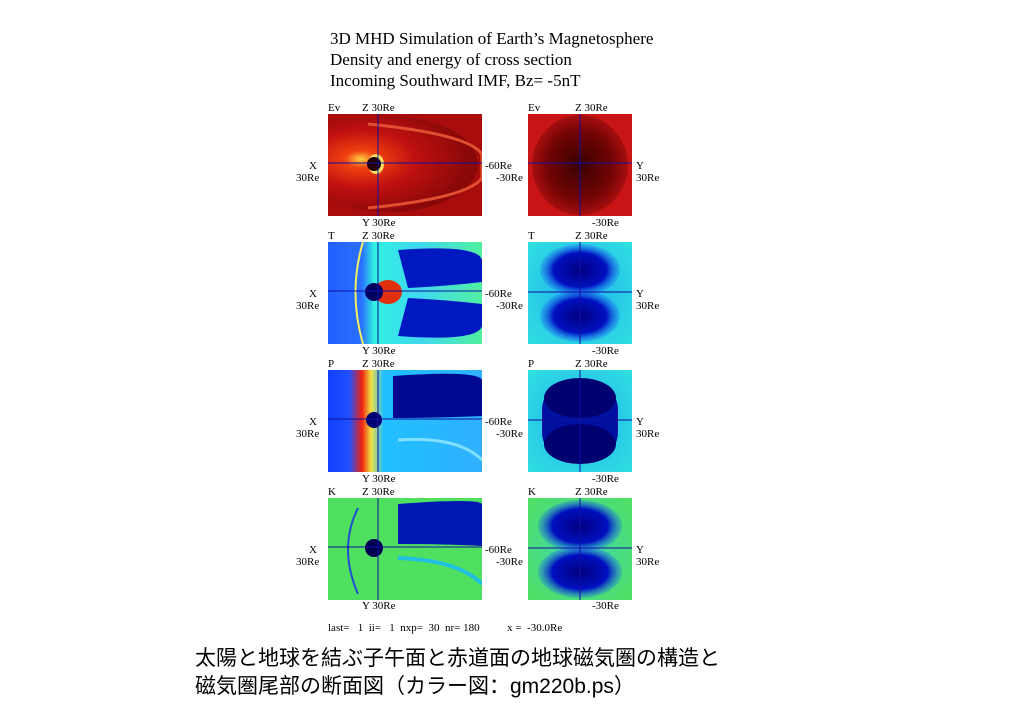 The height and width of the screenshot is (708, 1023). What do you see at coordinates (591, 364) in the screenshot?
I see `row-p-right-z-label: Z 30Re` at bounding box center [591, 364].